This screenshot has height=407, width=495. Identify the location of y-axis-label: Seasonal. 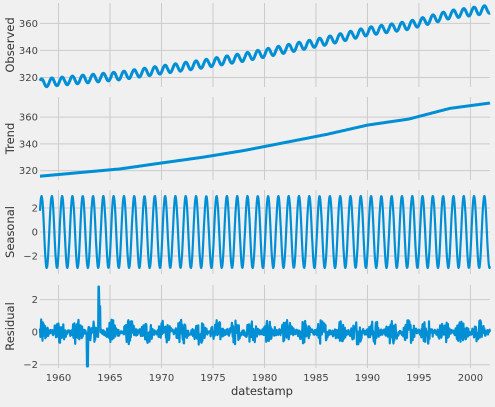
(10, 232).